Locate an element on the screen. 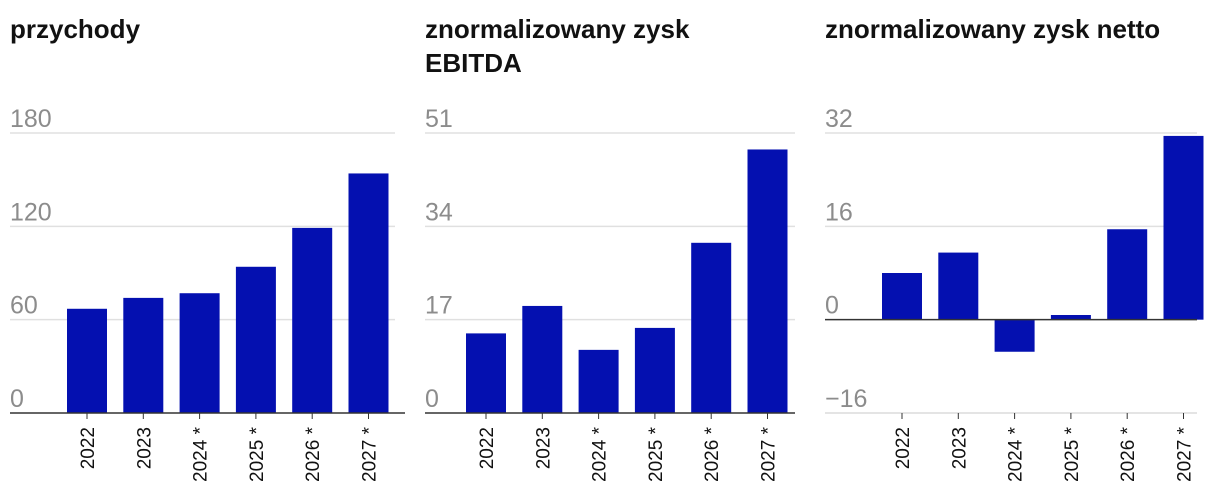 This screenshot has width=1220, height=502. y-tick-label: 180 is located at coordinates (31, 119).